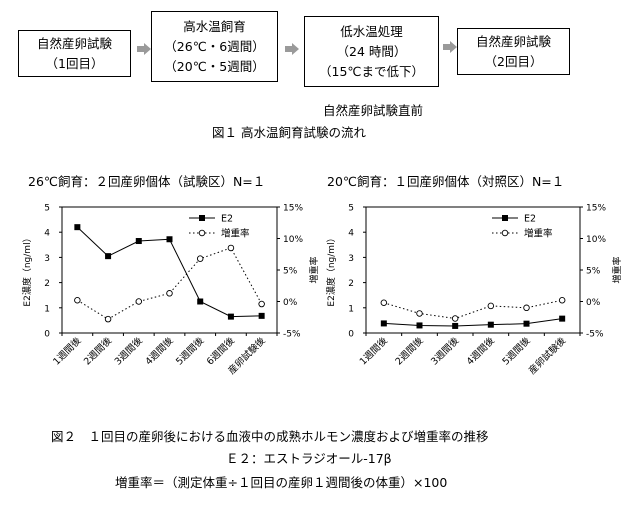 The width and height of the screenshot is (644, 508). What do you see at coordinates (473, 309) in the screenshot?
I see `series-line-weight-gain` at bounding box center [473, 309].